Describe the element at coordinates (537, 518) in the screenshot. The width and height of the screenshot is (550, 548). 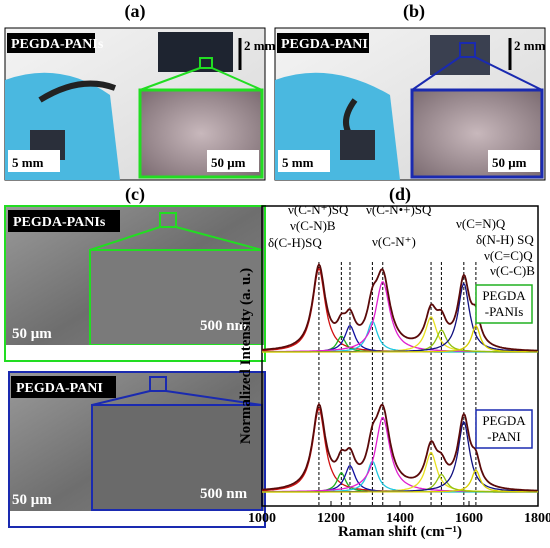
I see `x-tick-label: 1800` at that location.